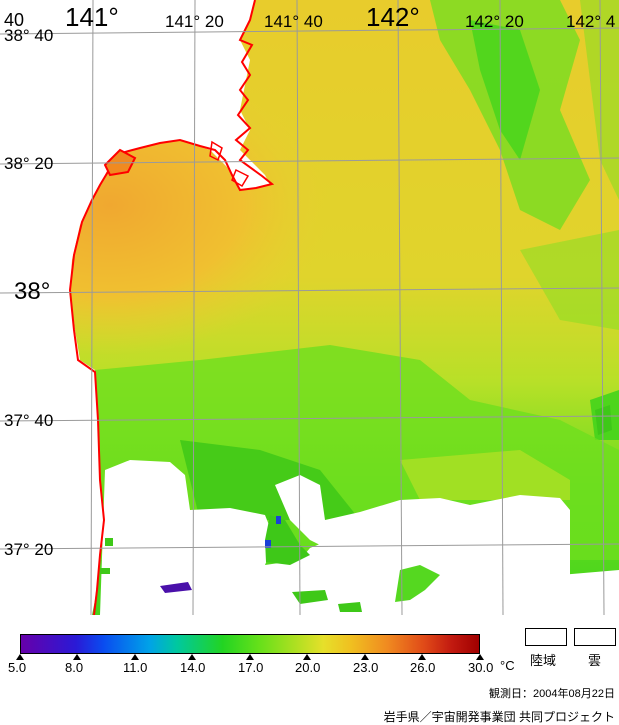  Describe the element at coordinates (135, 667) in the screenshot. I see `colorbar-tick-label: 11.0` at that location.